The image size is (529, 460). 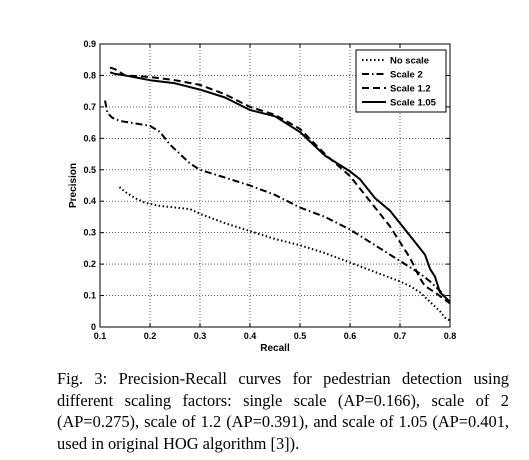 I want to click on legend-entry: No scale, so click(x=409, y=61).